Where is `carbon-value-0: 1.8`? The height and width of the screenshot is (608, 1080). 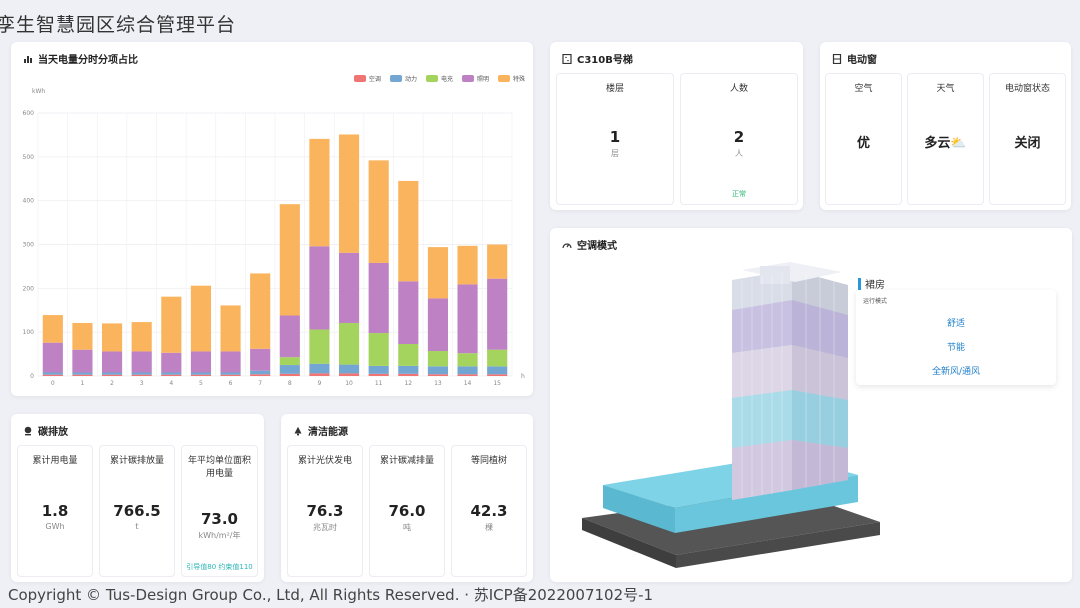 carbon-value-0: 1.8 is located at coordinates (55, 511).